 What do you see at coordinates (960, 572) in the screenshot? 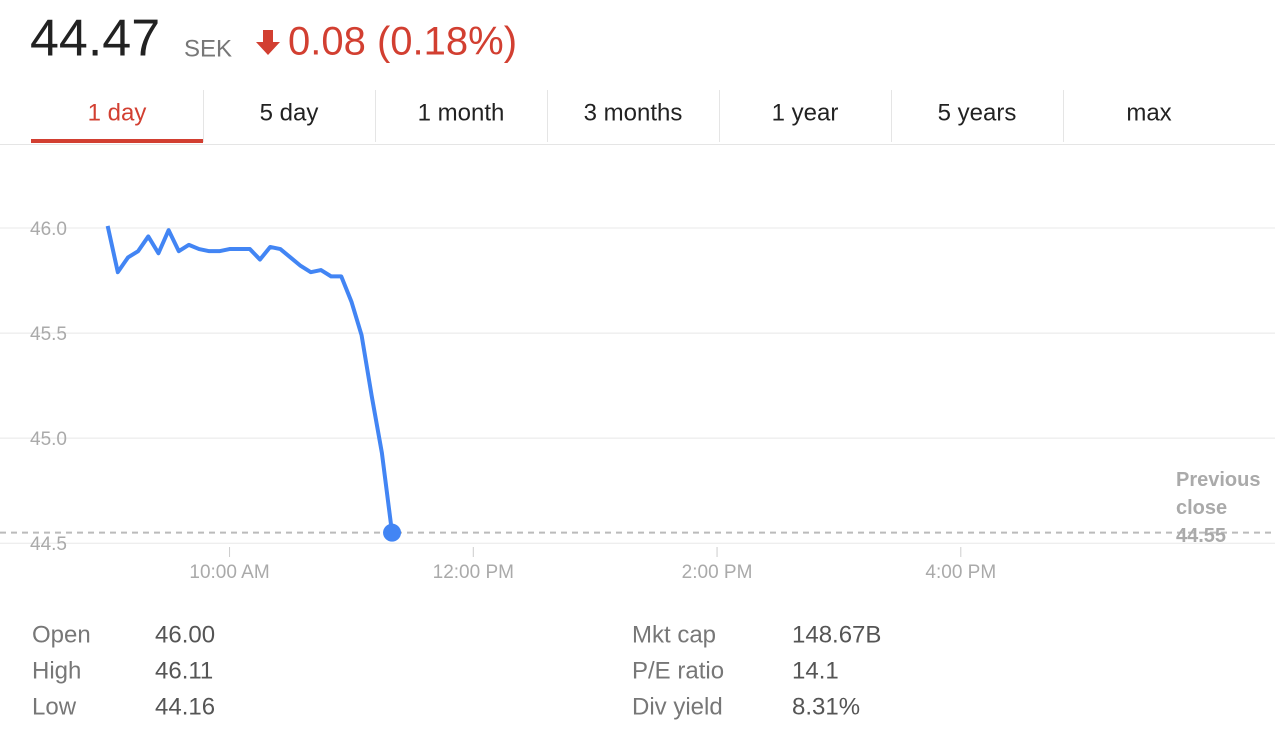
I see `x-tick-label: 4:00 PM` at bounding box center [960, 572].